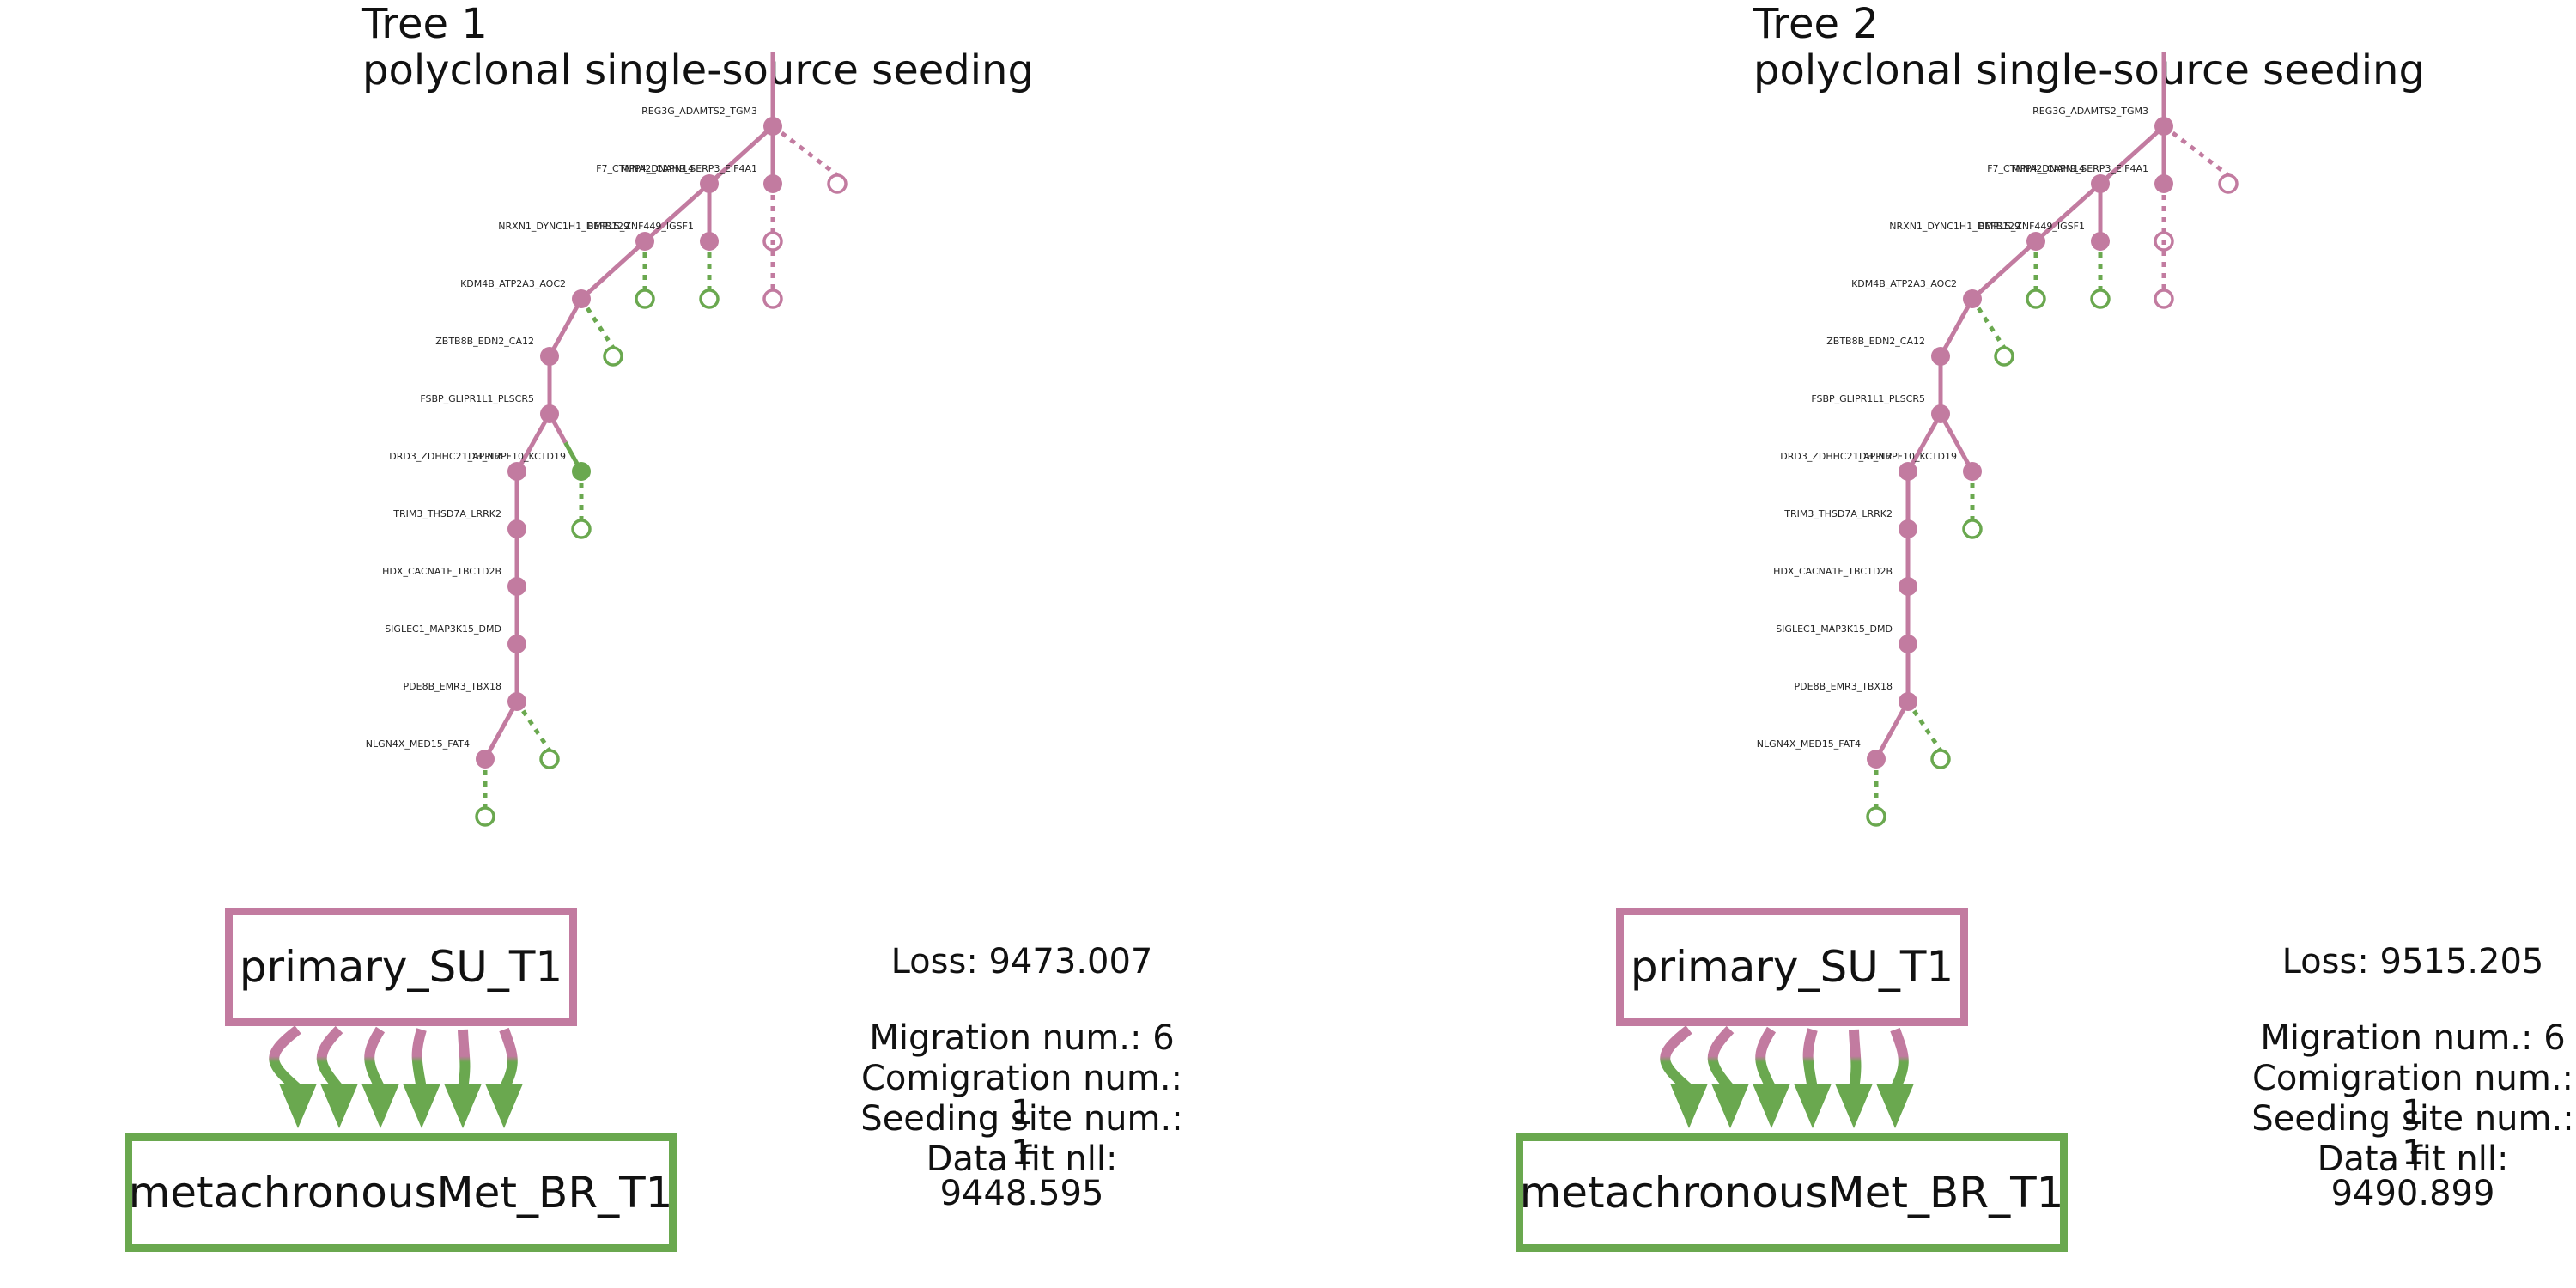  I want to click on clone-node-label: TDH_NBPF10_KCTD19, so click(1904, 457).